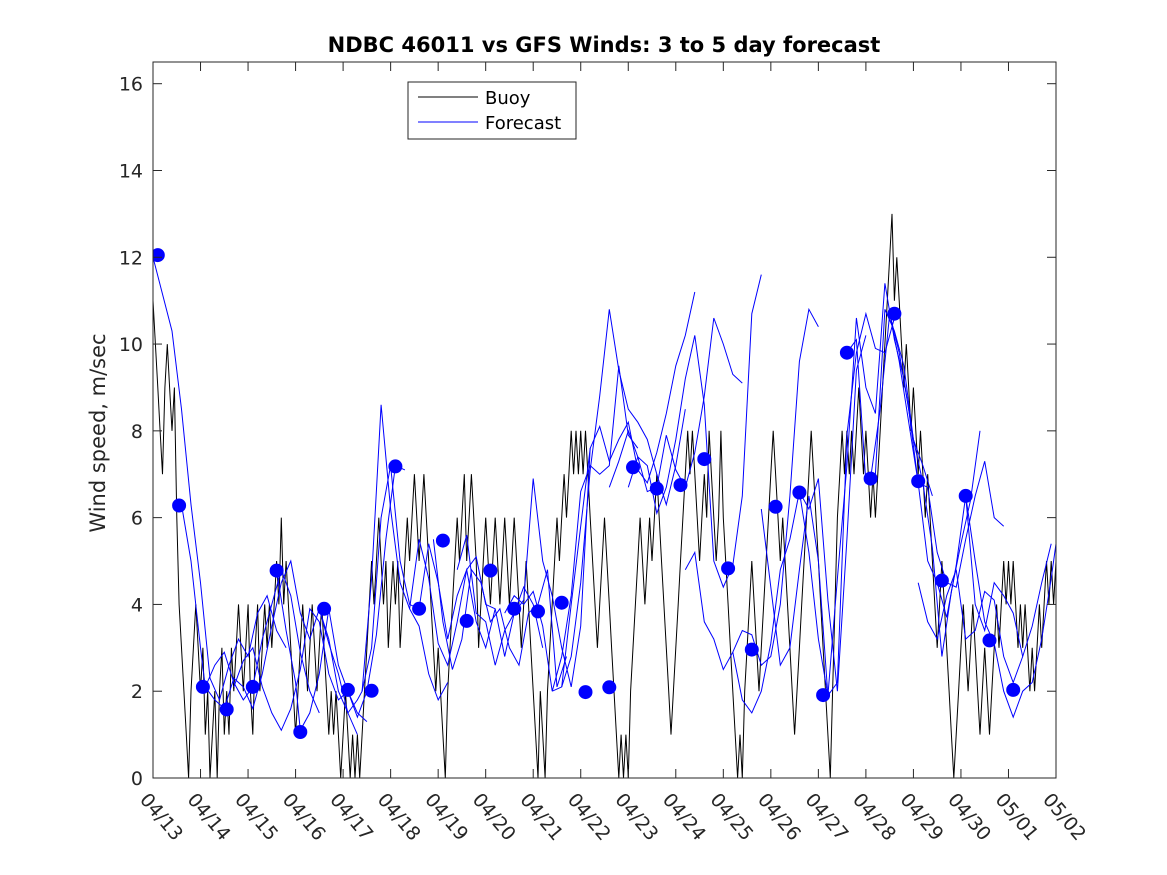 This screenshot has width=1167, height=875. I want to click on y-tick-label: 16, so click(131, 85).